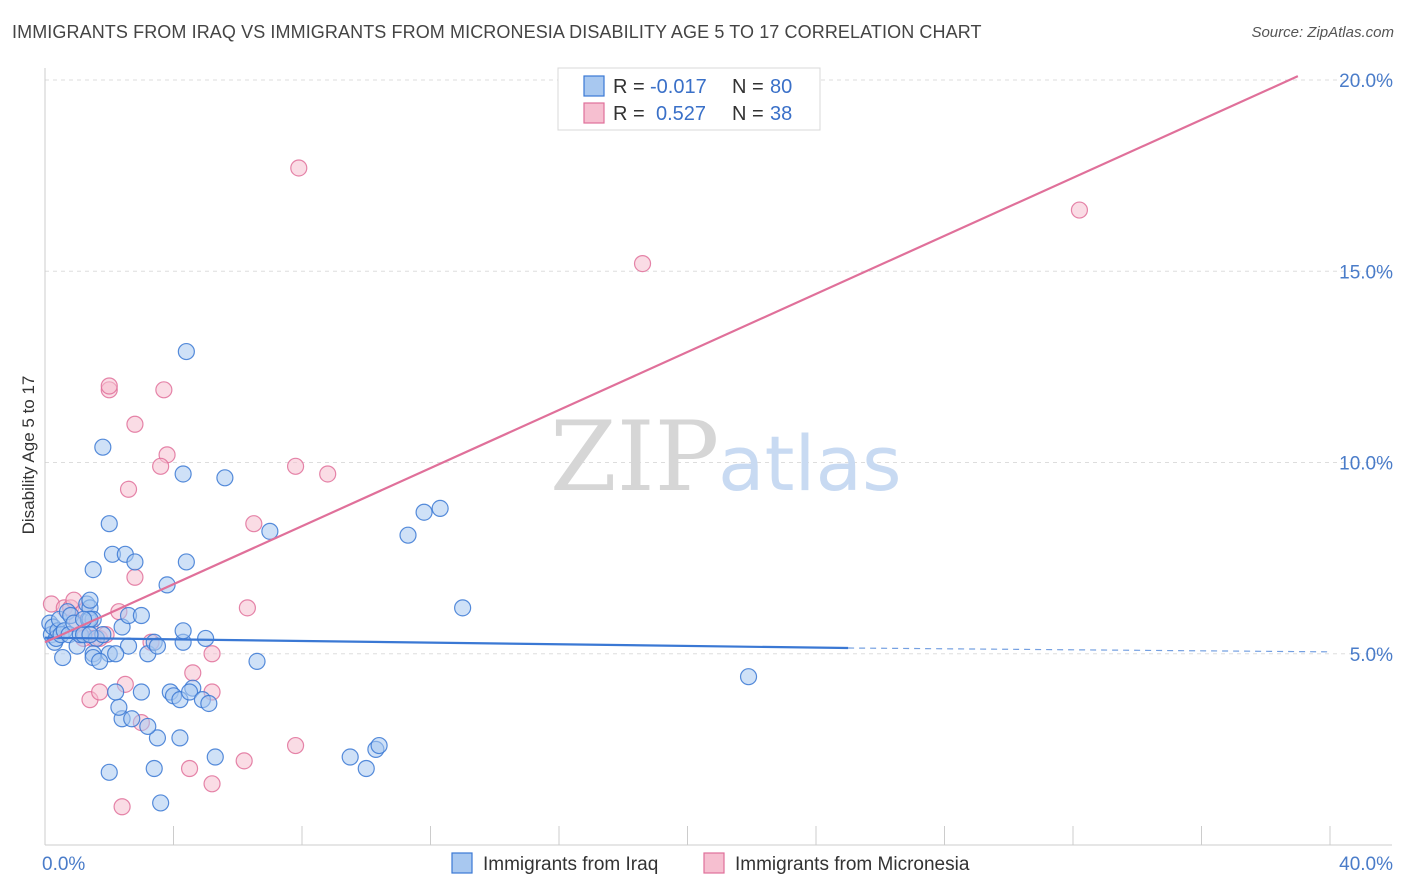 Image resolution: width=1406 pixels, height=892 pixels. What do you see at coordinates (594, 86) in the screenshot?
I see `legend-swatch-iraq` at bounding box center [594, 86].